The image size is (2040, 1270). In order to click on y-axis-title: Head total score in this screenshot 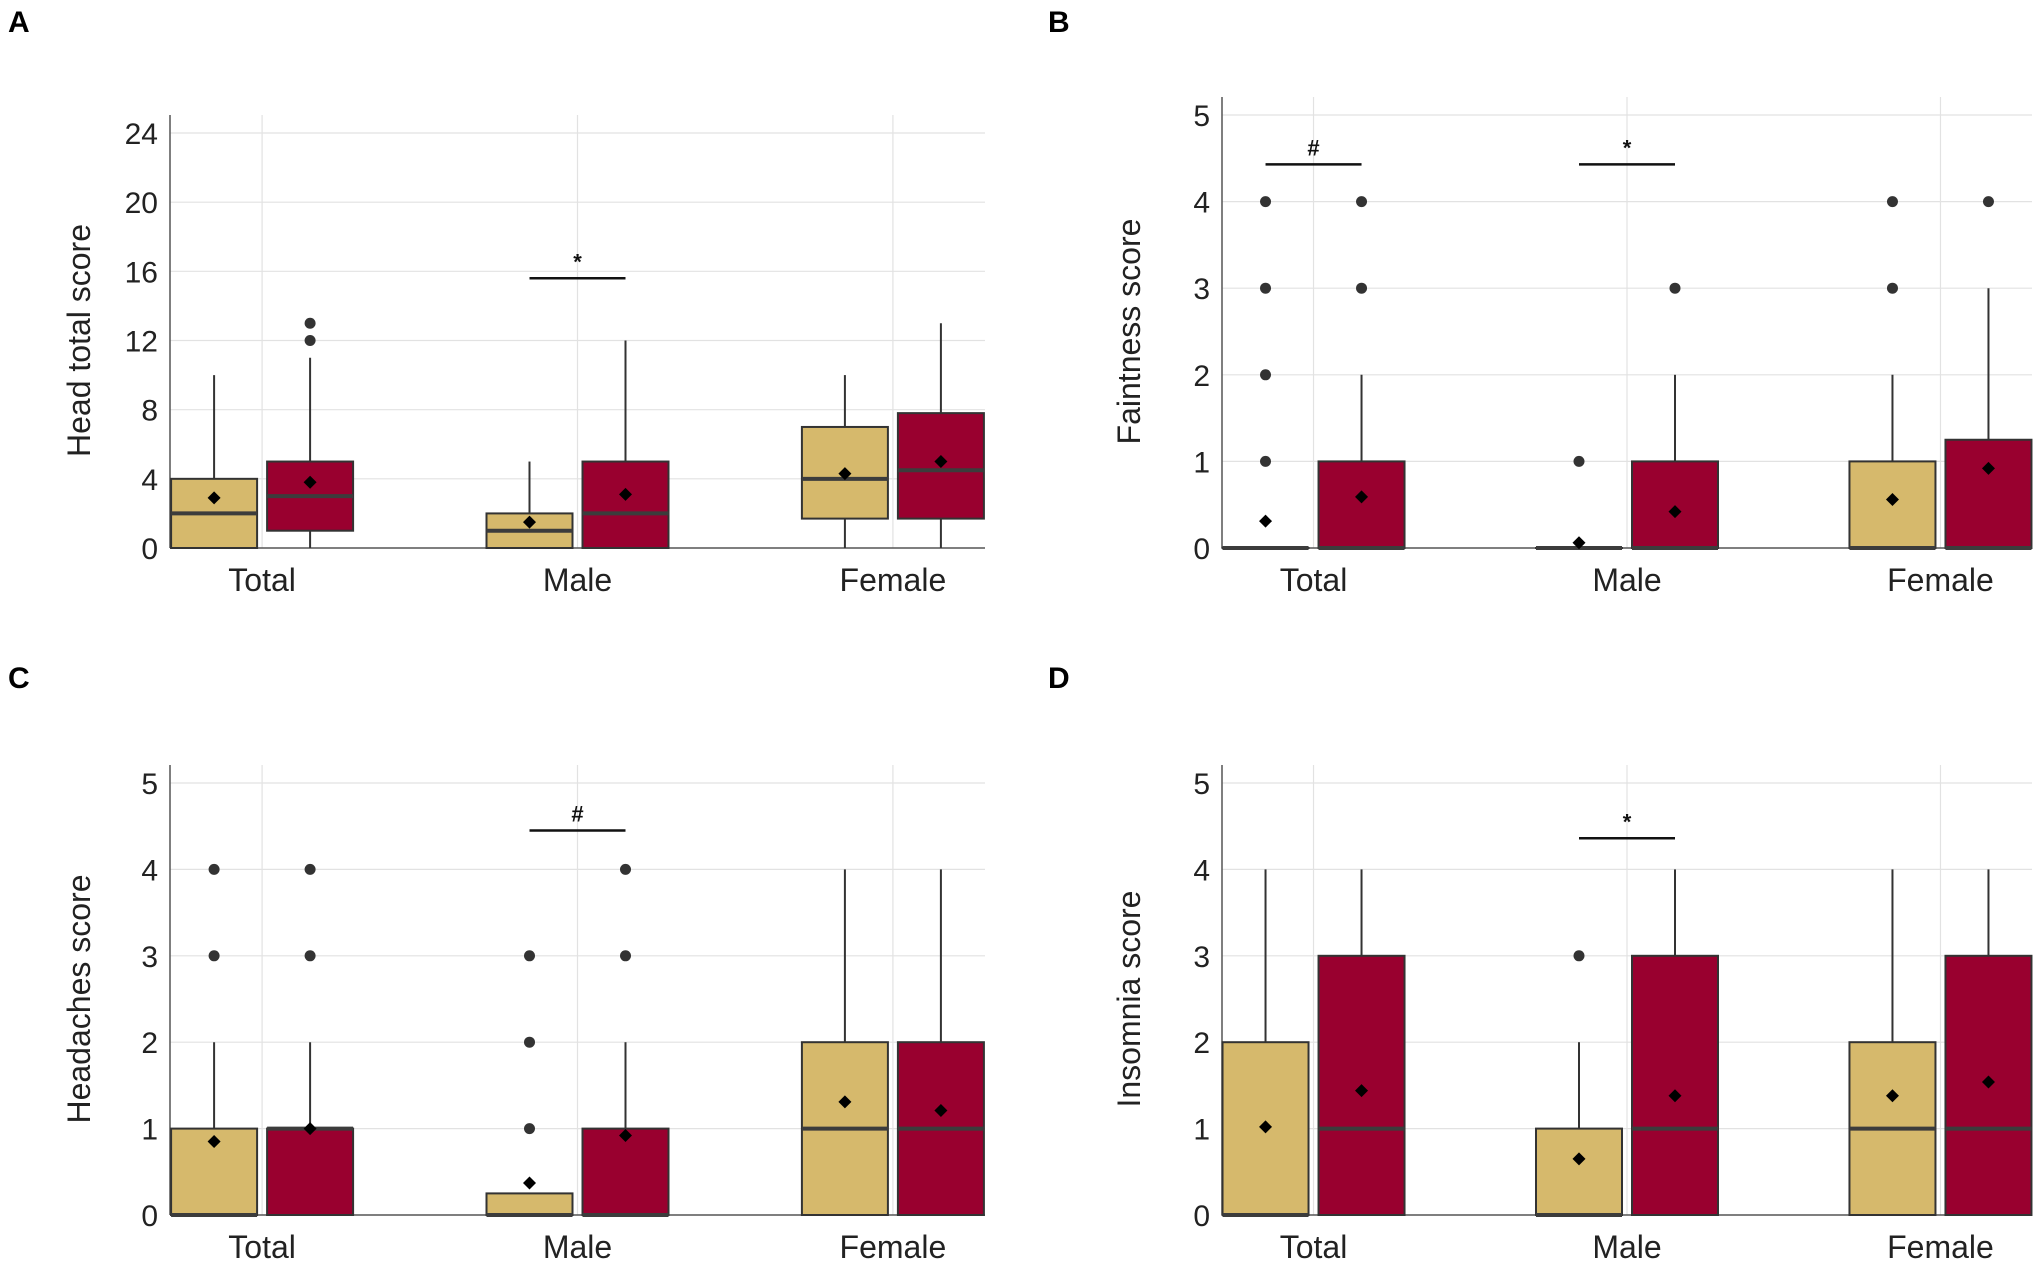, I will do `click(79, 340)`.